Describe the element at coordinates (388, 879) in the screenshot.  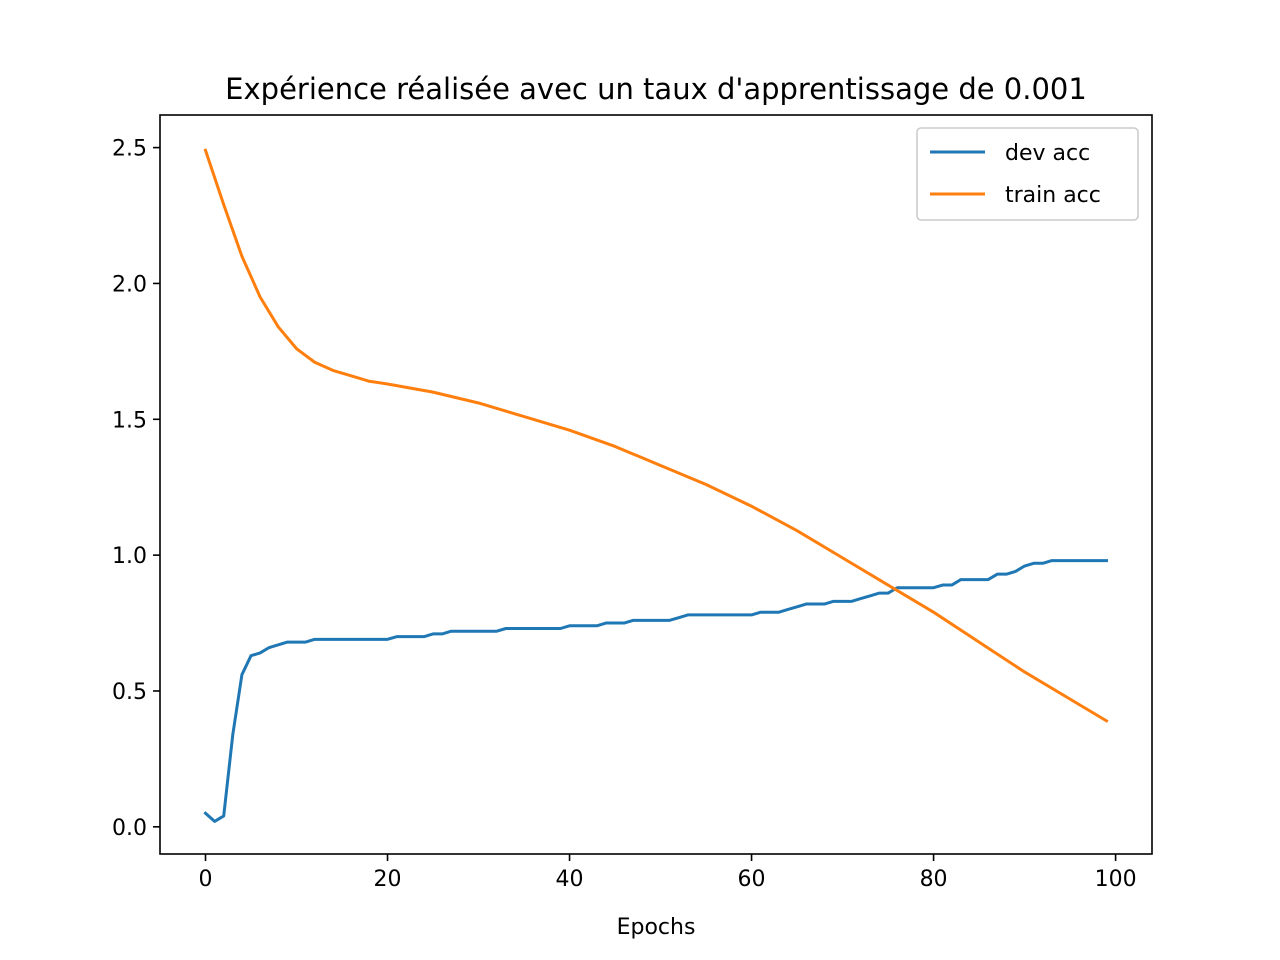
I see `x-tick-label: 20` at that location.